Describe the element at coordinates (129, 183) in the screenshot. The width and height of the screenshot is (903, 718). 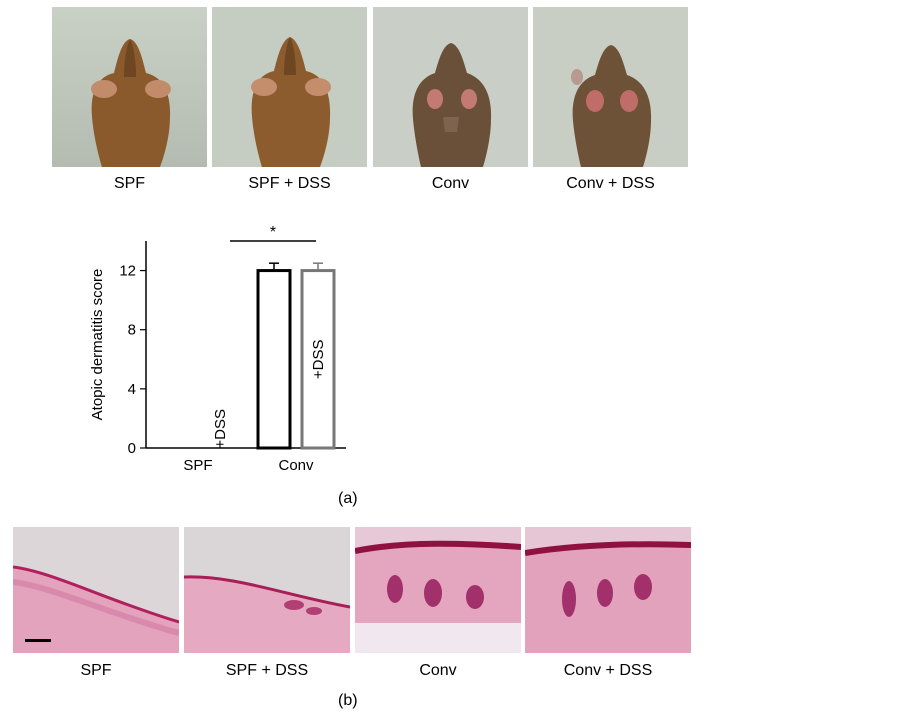
I see `photo-caption-spf: SPF` at that location.